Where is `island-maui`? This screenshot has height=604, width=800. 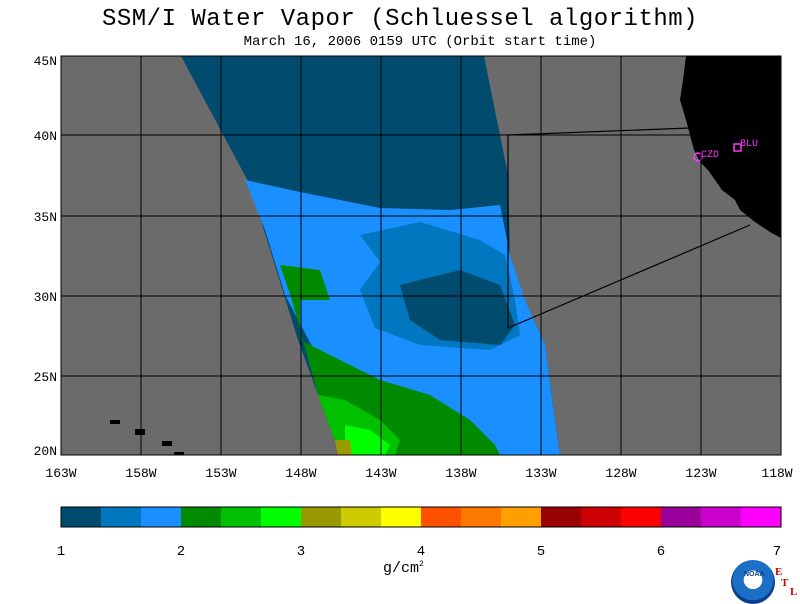
island-maui is located at coordinates (167, 443).